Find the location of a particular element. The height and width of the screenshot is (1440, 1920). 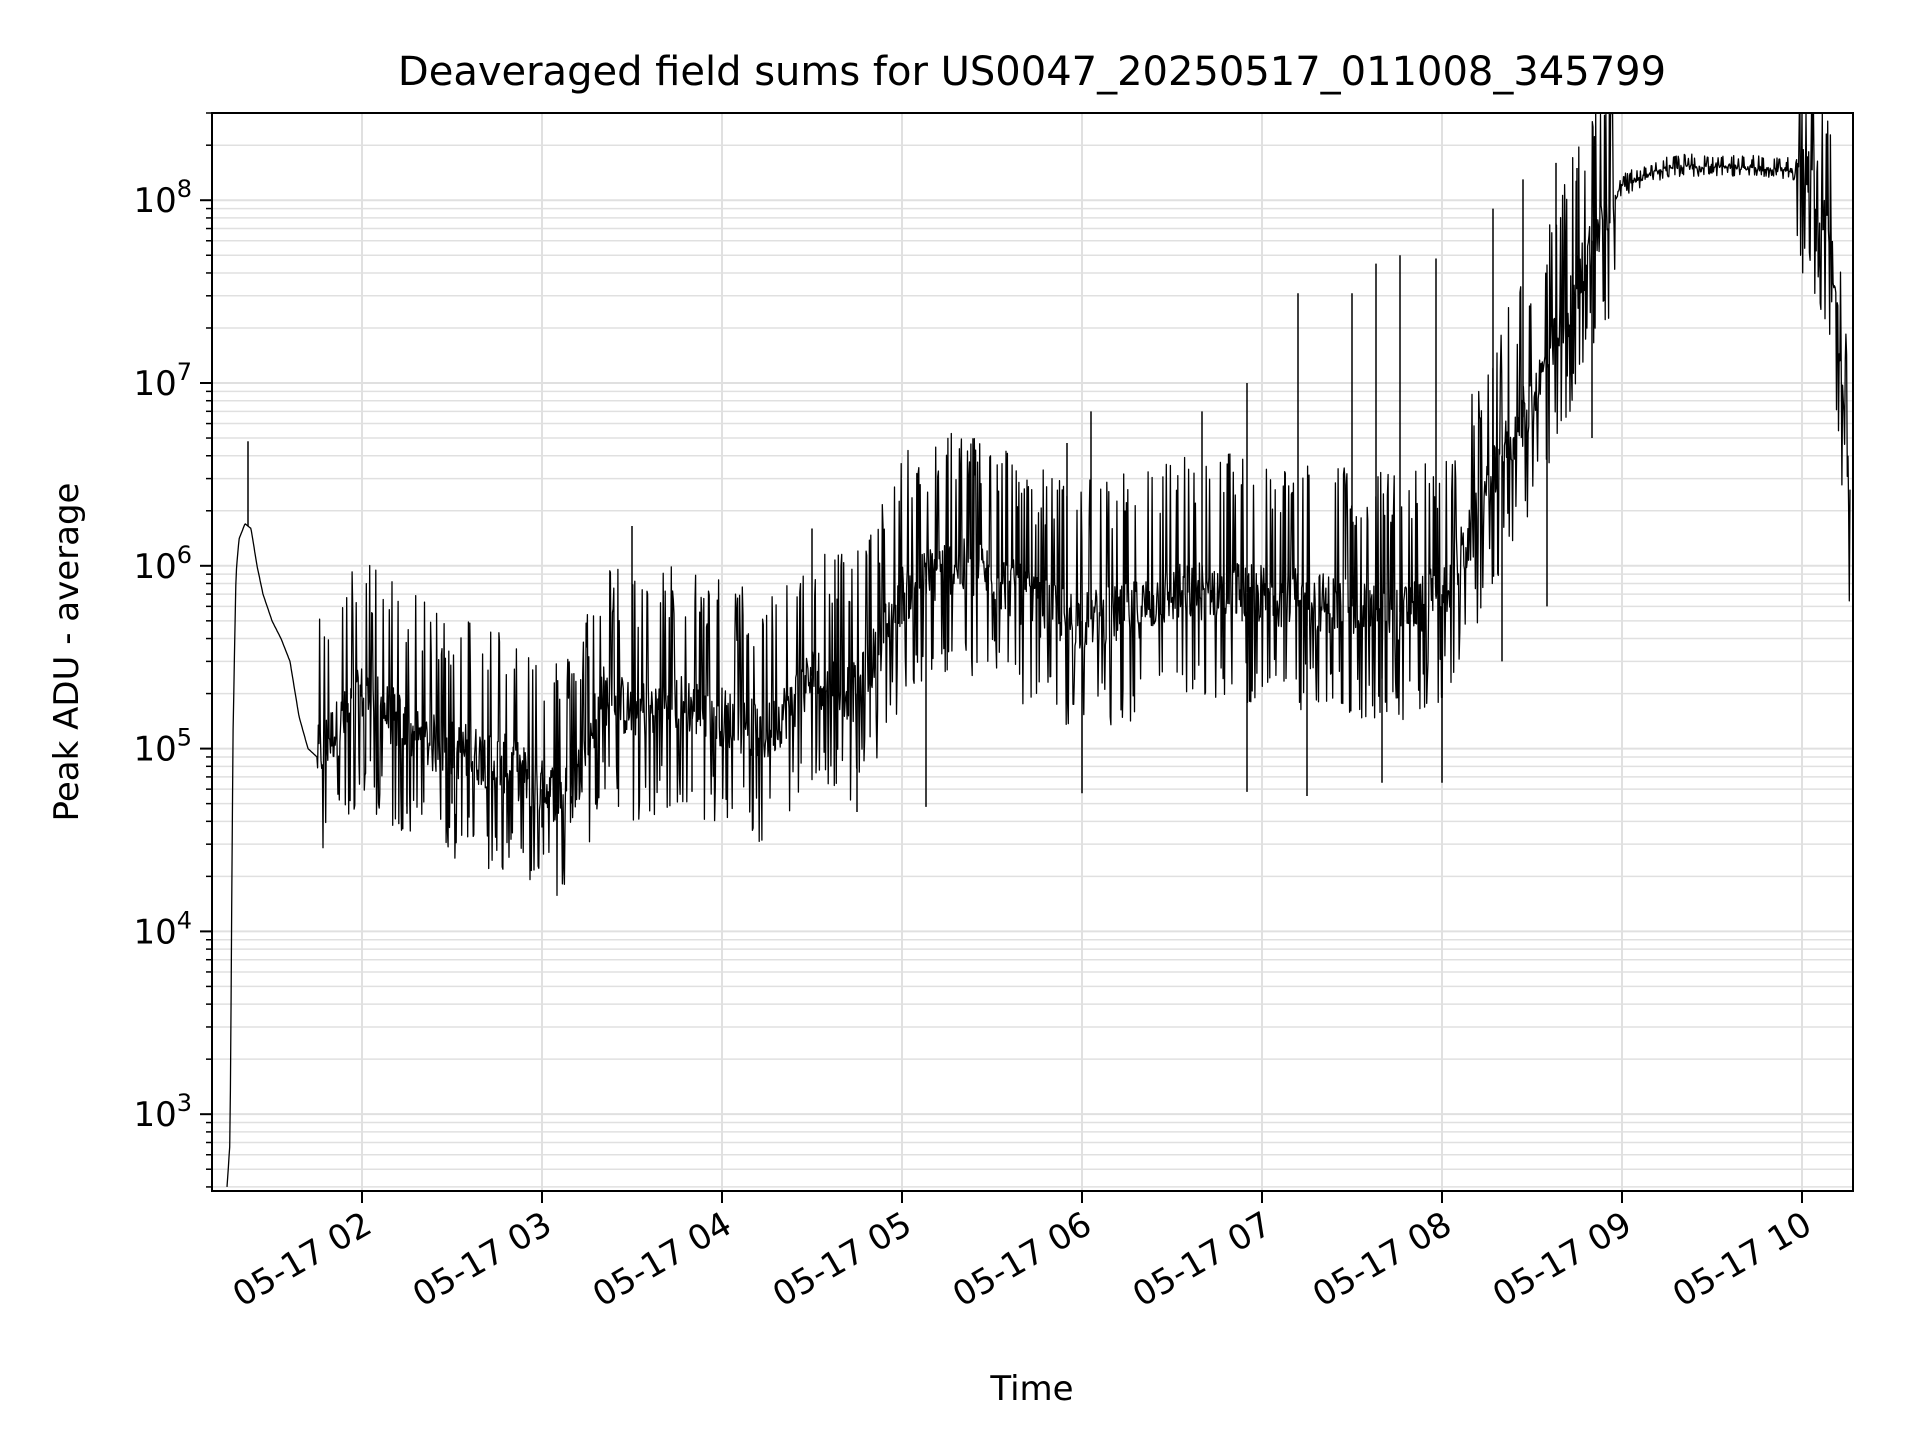

x-axis-label: Time is located at coordinates (1031, 1389).